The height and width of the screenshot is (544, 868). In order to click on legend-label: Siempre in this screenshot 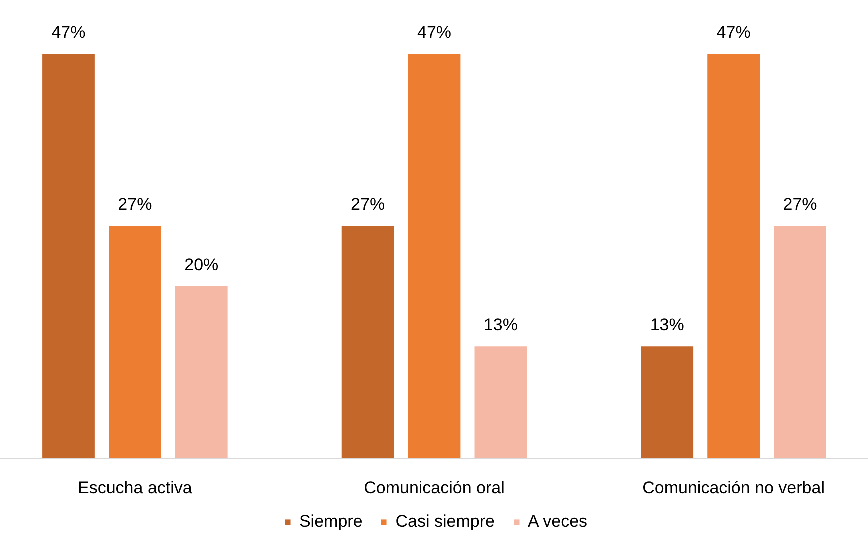, I will do `click(331, 522)`.